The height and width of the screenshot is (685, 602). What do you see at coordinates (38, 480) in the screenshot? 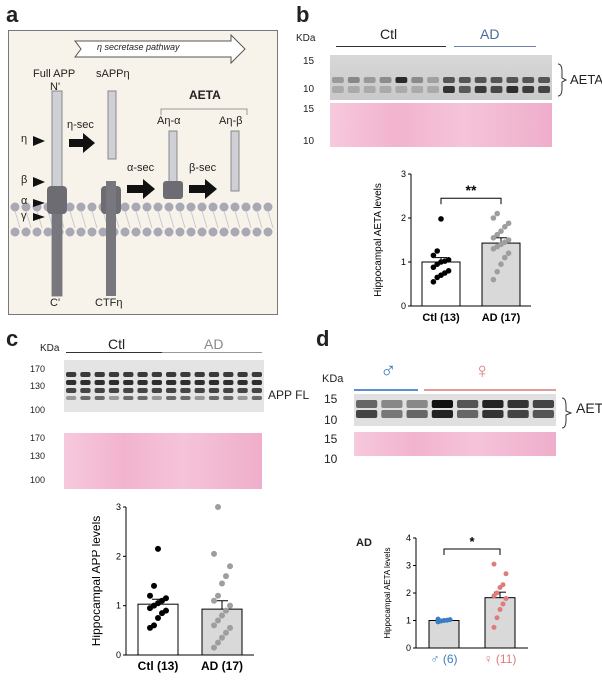
I see `mw-c-100-bottom: 100` at bounding box center [38, 480].